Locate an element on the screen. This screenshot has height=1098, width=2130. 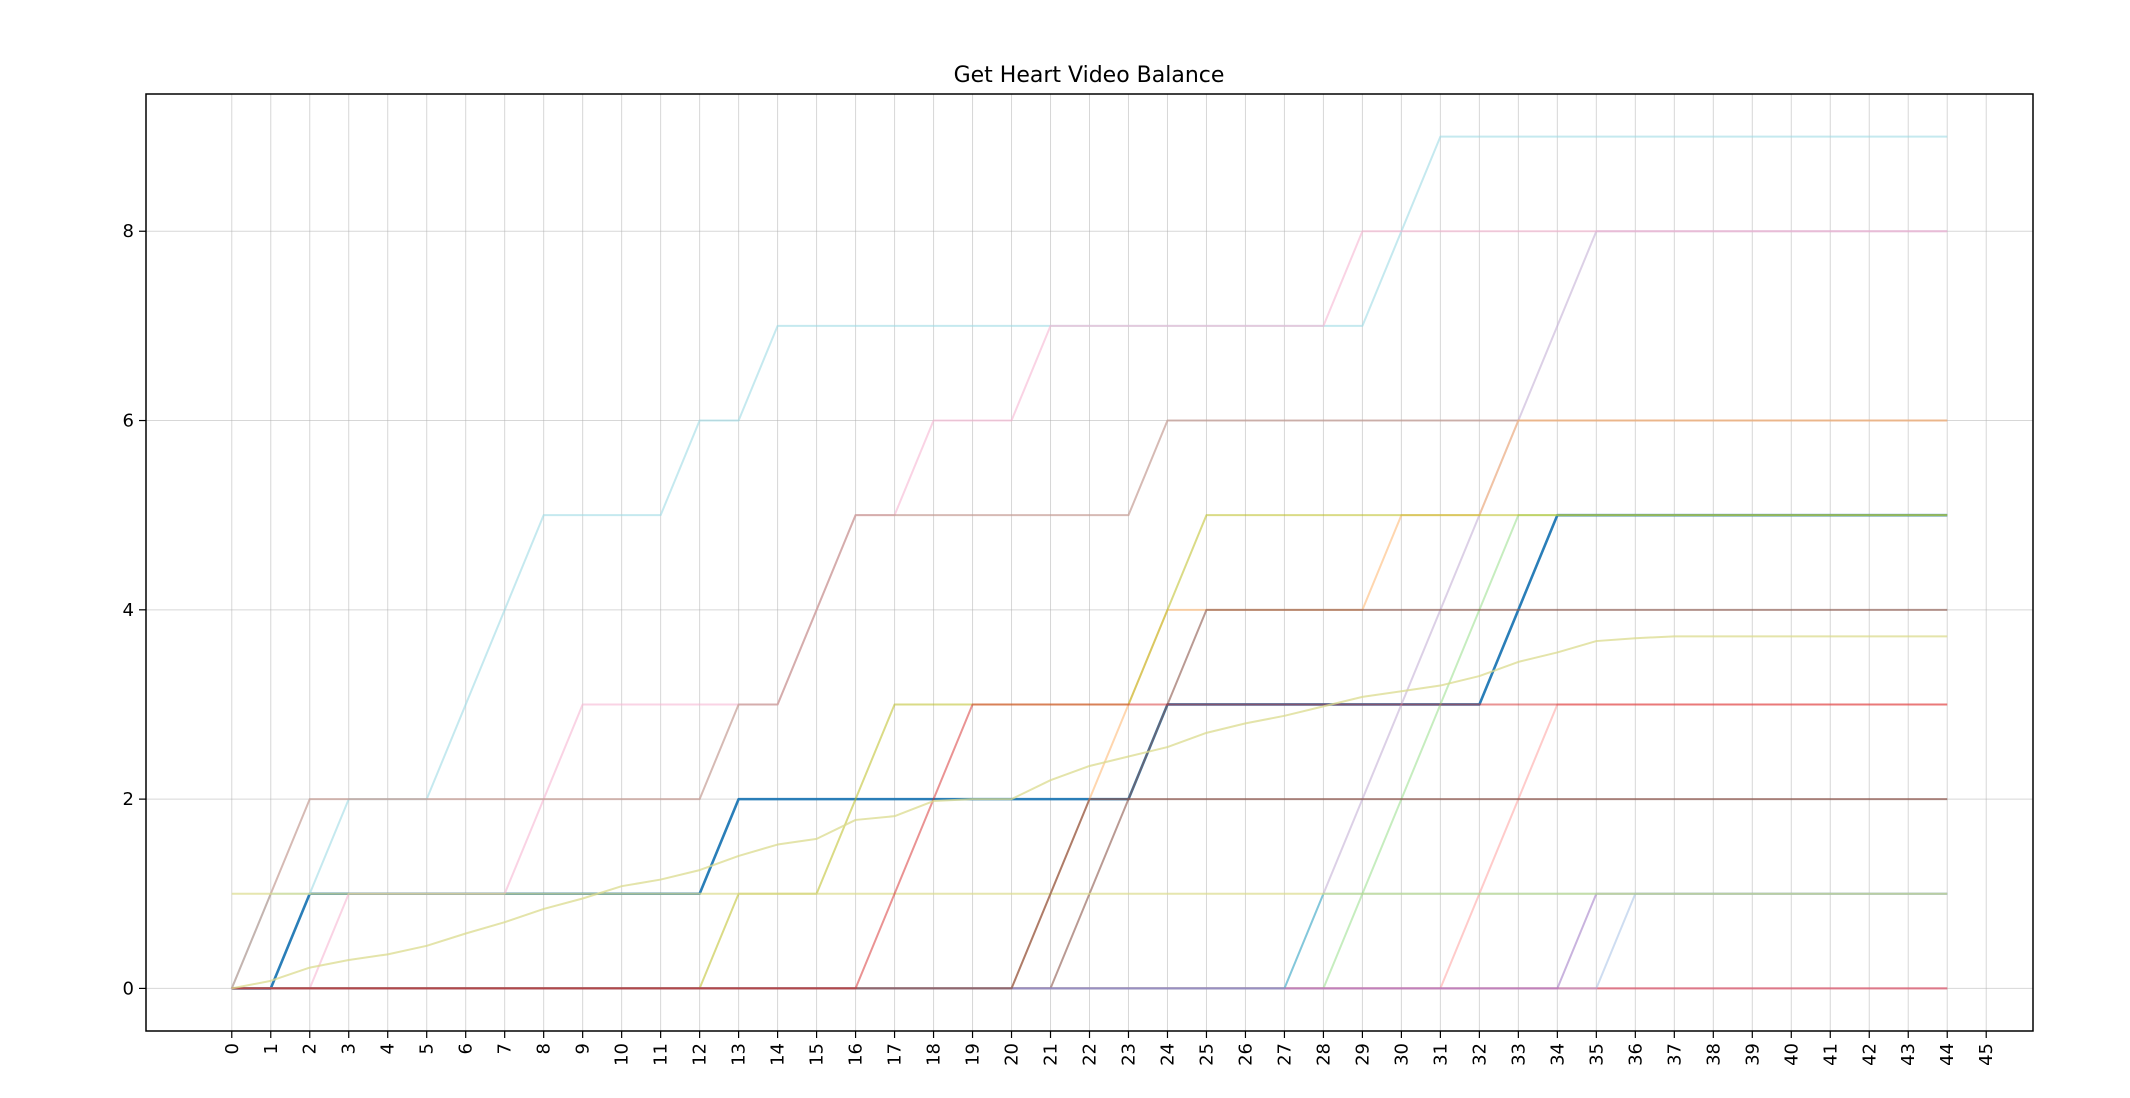
x-tick-label: 32 is located at coordinates (1479, 1054).